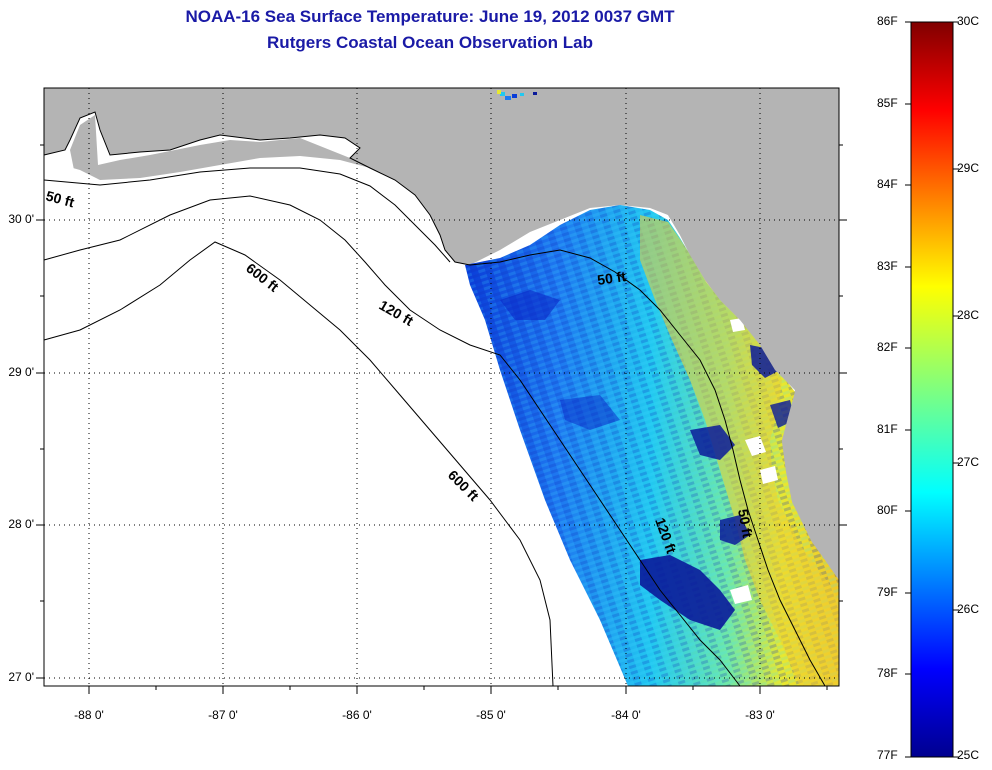 The height and width of the screenshot is (770, 992). What do you see at coordinates (887, 592) in the screenshot?
I see `colorbar-label-f: 79F` at bounding box center [887, 592].